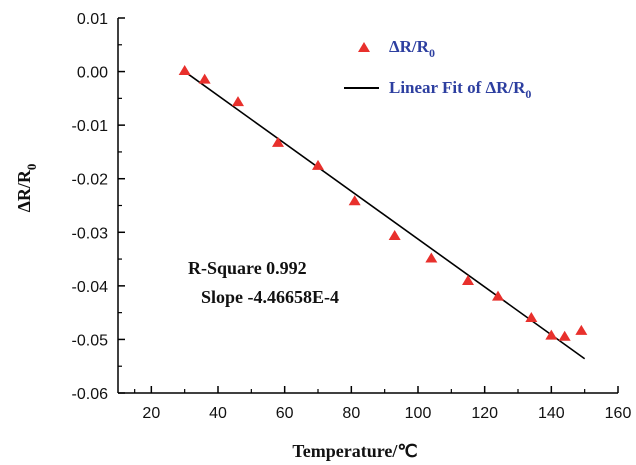 Image resolution: width=636 pixels, height=465 pixels. I want to click on annotation-slope: Slope -4.46658E-4, so click(270, 297).